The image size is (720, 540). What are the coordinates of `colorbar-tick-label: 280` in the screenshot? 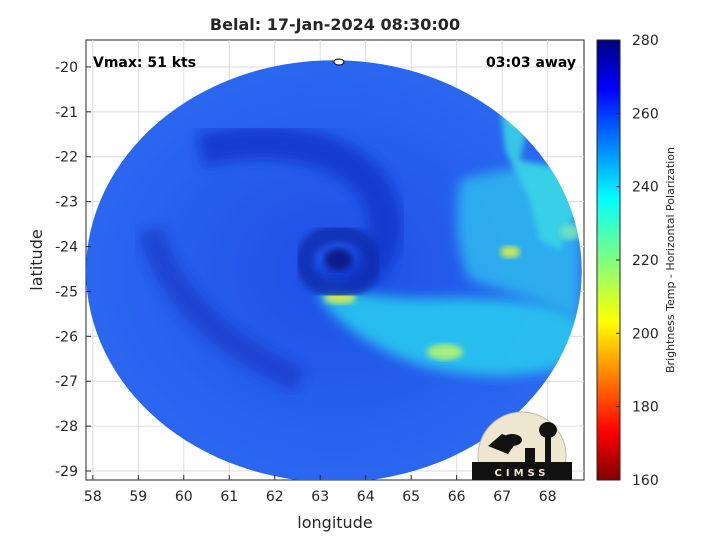 It's located at (645, 41).